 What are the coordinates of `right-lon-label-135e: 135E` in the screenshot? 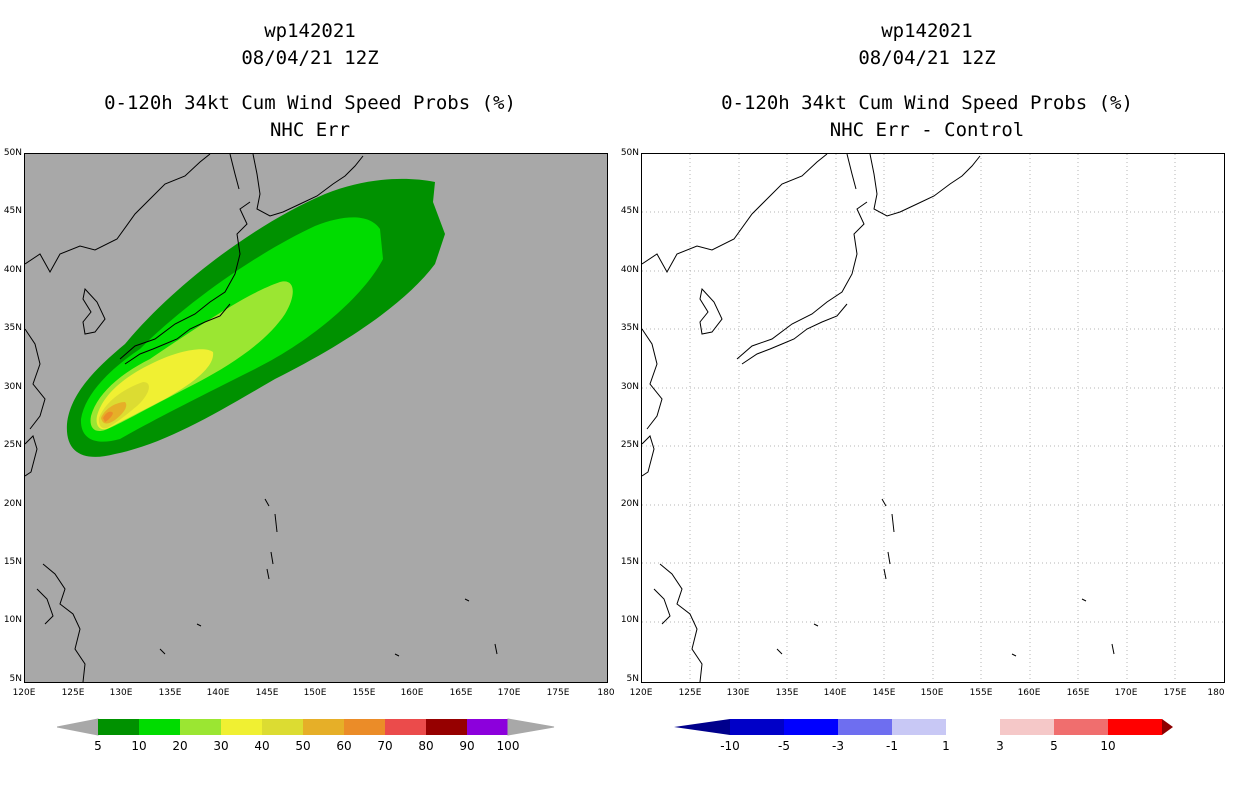 It's located at (787, 693).